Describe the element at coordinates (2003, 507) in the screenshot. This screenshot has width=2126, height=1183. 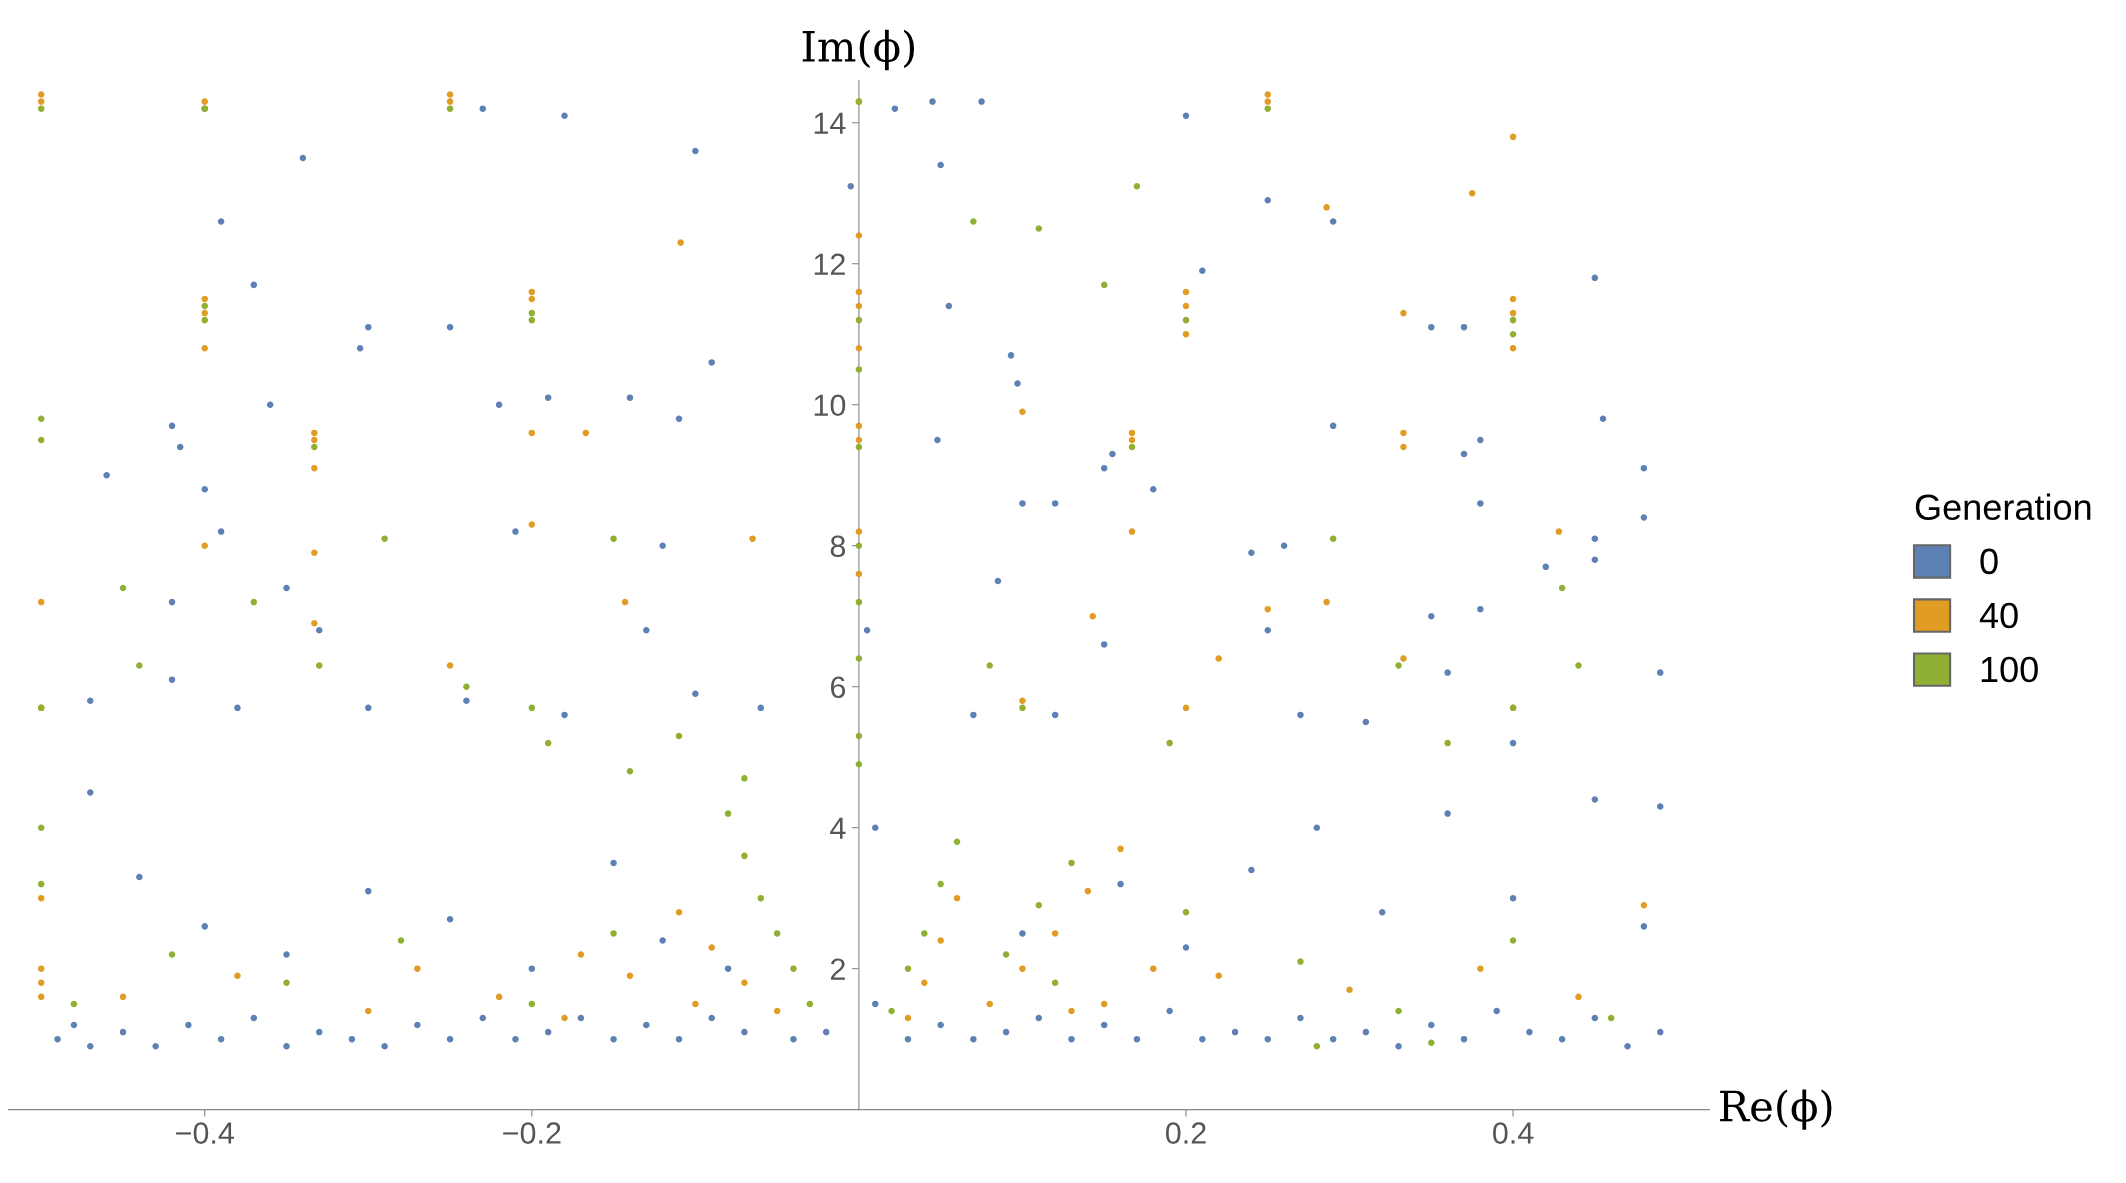
I see `legend-title: Generation` at that location.